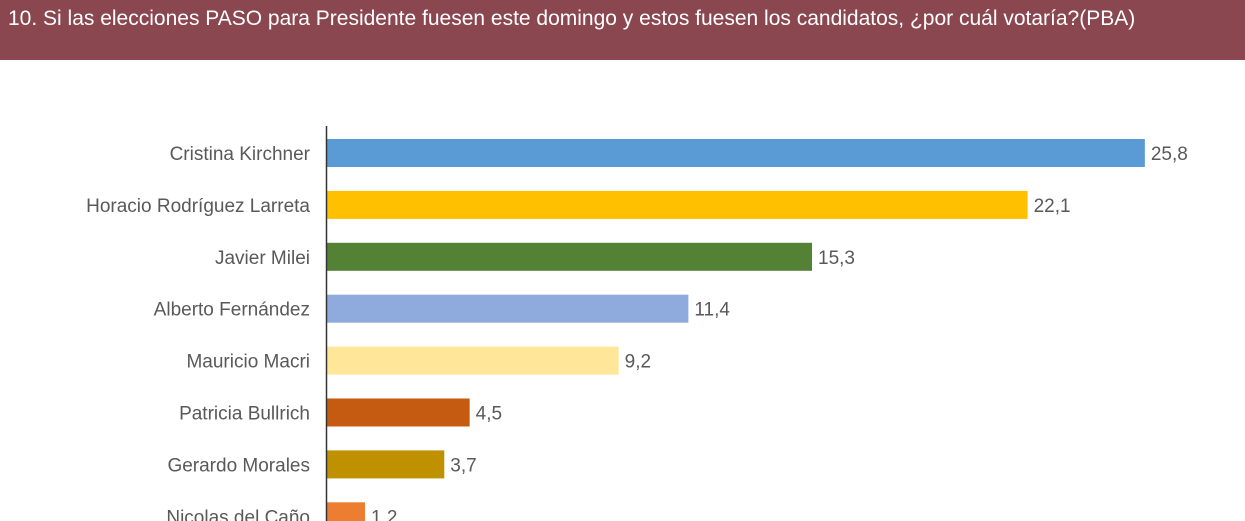 This screenshot has height=521, width=1245. Describe the element at coordinates (386, 464) in the screenshot. I see `bar-gerardo-morales` at that location.